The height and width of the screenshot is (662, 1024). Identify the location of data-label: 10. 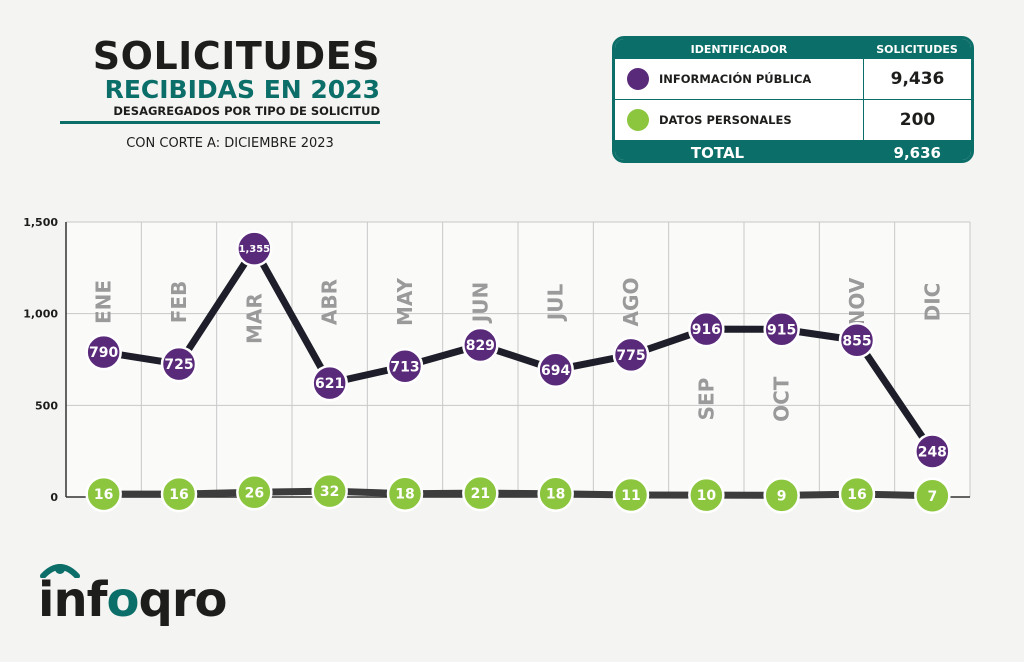
(707, 496).